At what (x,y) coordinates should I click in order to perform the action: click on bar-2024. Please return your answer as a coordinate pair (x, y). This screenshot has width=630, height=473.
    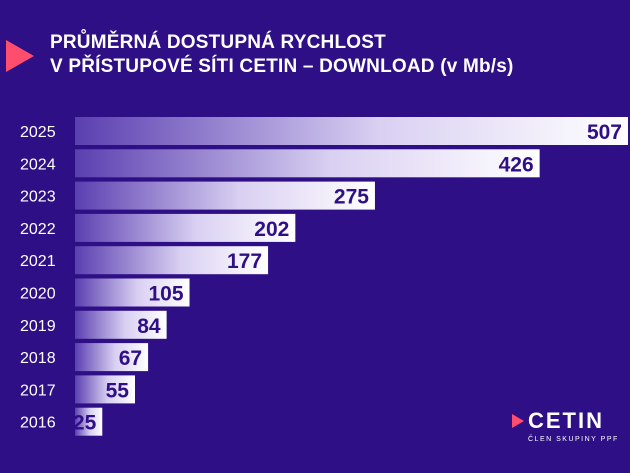
    Looking at the image, I should click on (307, 163).